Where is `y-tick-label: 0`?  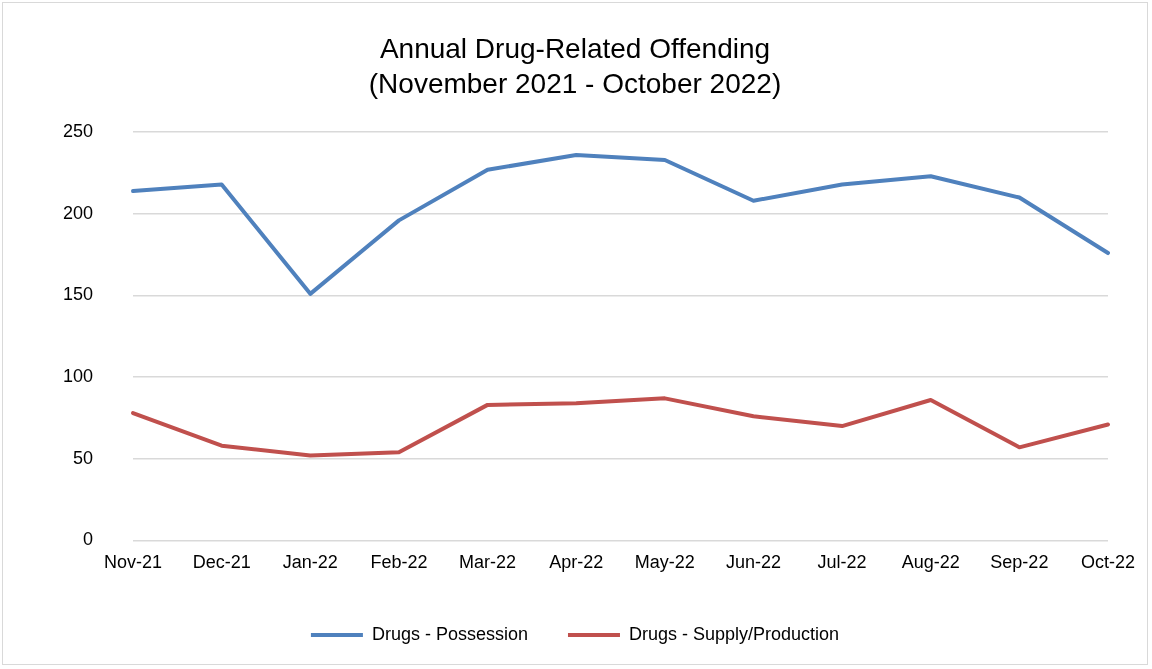
y-tick-label: 0 is located at coordinates (88, 539).